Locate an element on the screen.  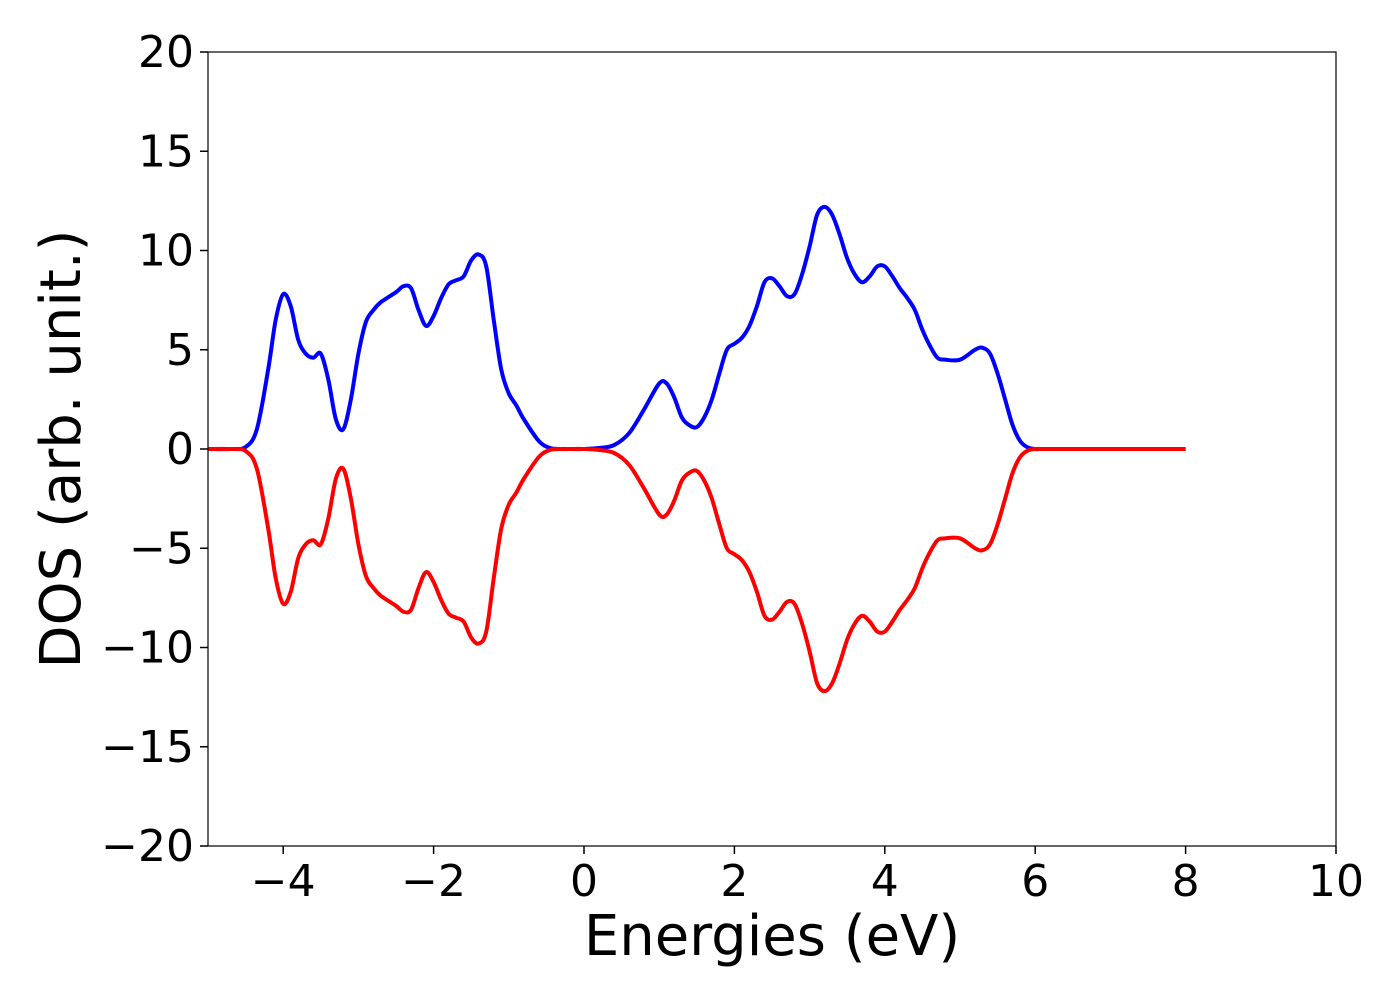
y-tick-label: −20 is located at coordinates (147, 846).